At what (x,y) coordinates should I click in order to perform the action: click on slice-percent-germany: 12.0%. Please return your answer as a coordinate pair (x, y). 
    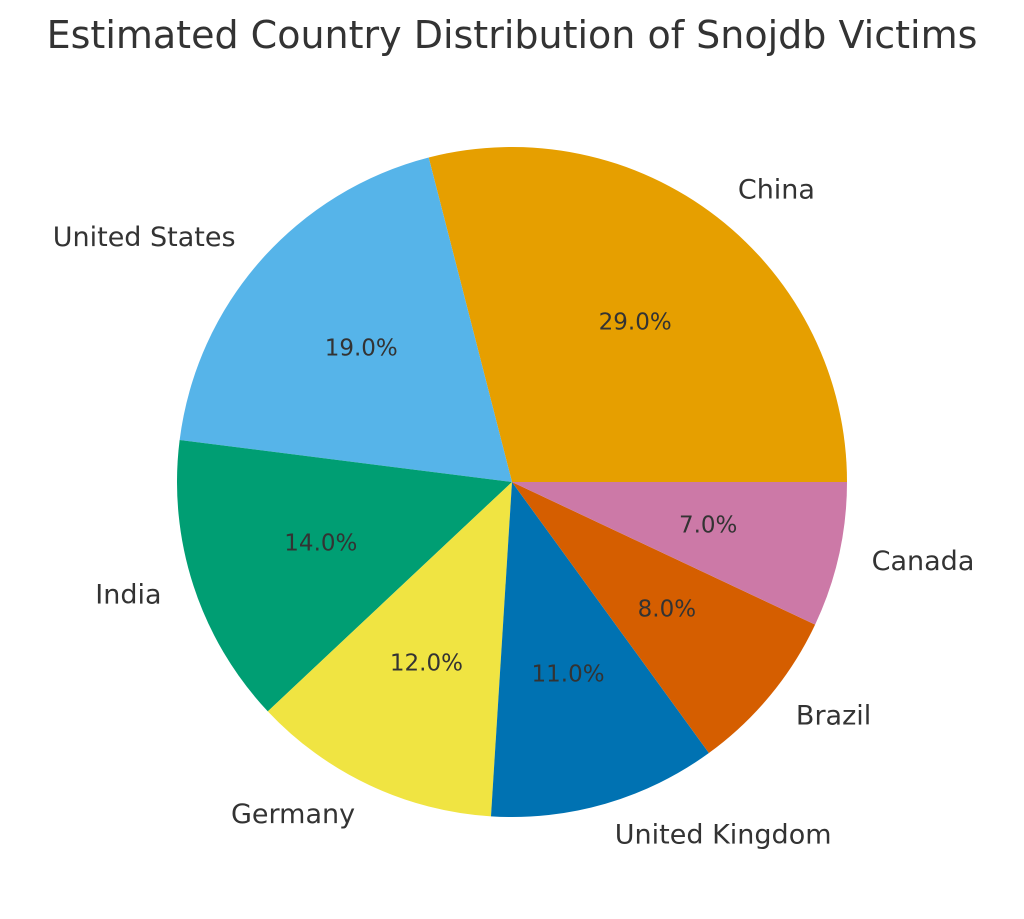
    Looking at the image, I should click on (426, 663).